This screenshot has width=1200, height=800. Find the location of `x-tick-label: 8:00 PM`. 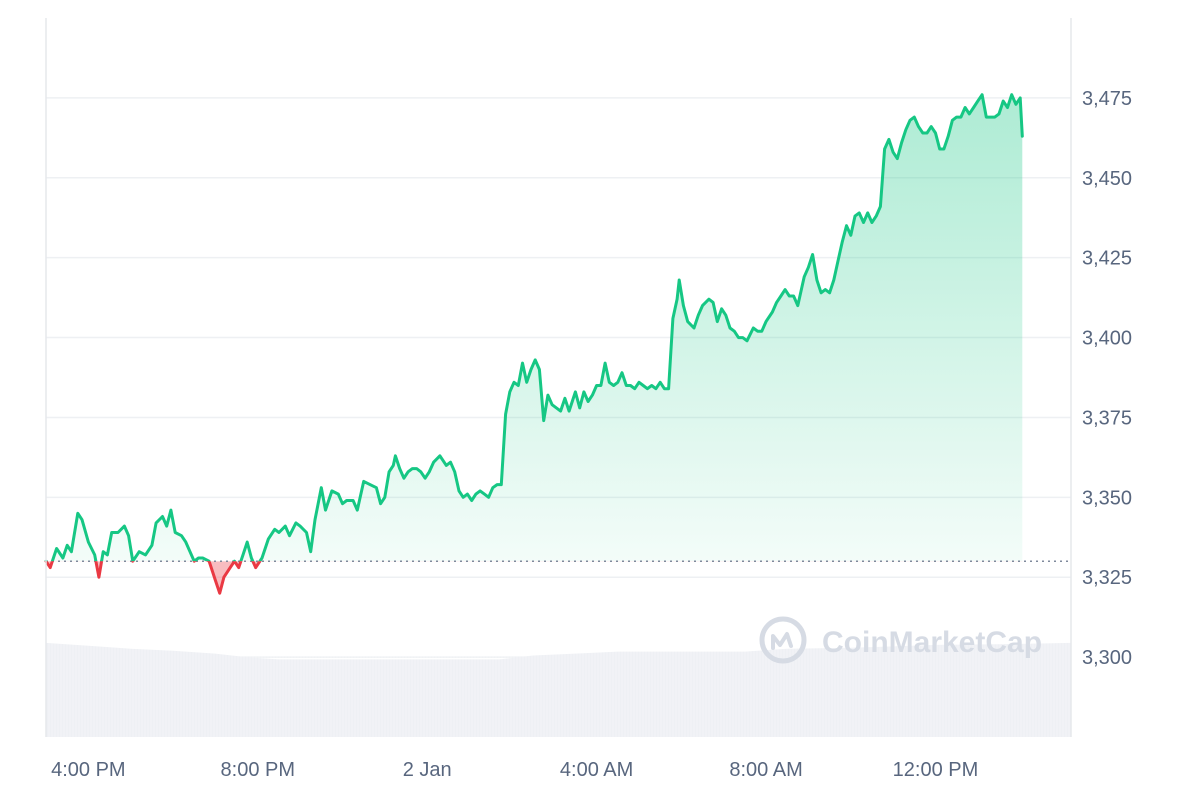

x-tick-label: 8:00 PM is located at coordinates (258, 770).